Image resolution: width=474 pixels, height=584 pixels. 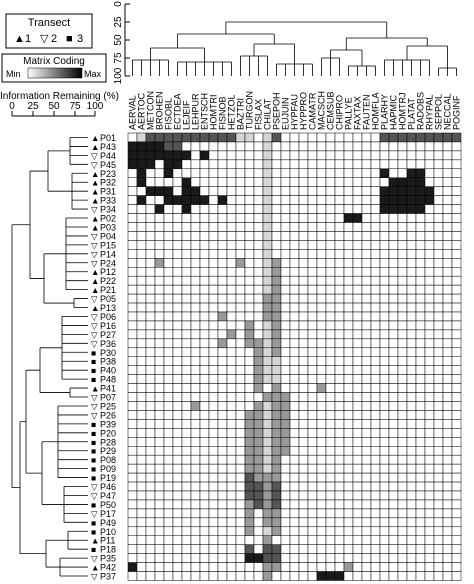 I want to click on row-label: P14, so click(x=108, y=254).